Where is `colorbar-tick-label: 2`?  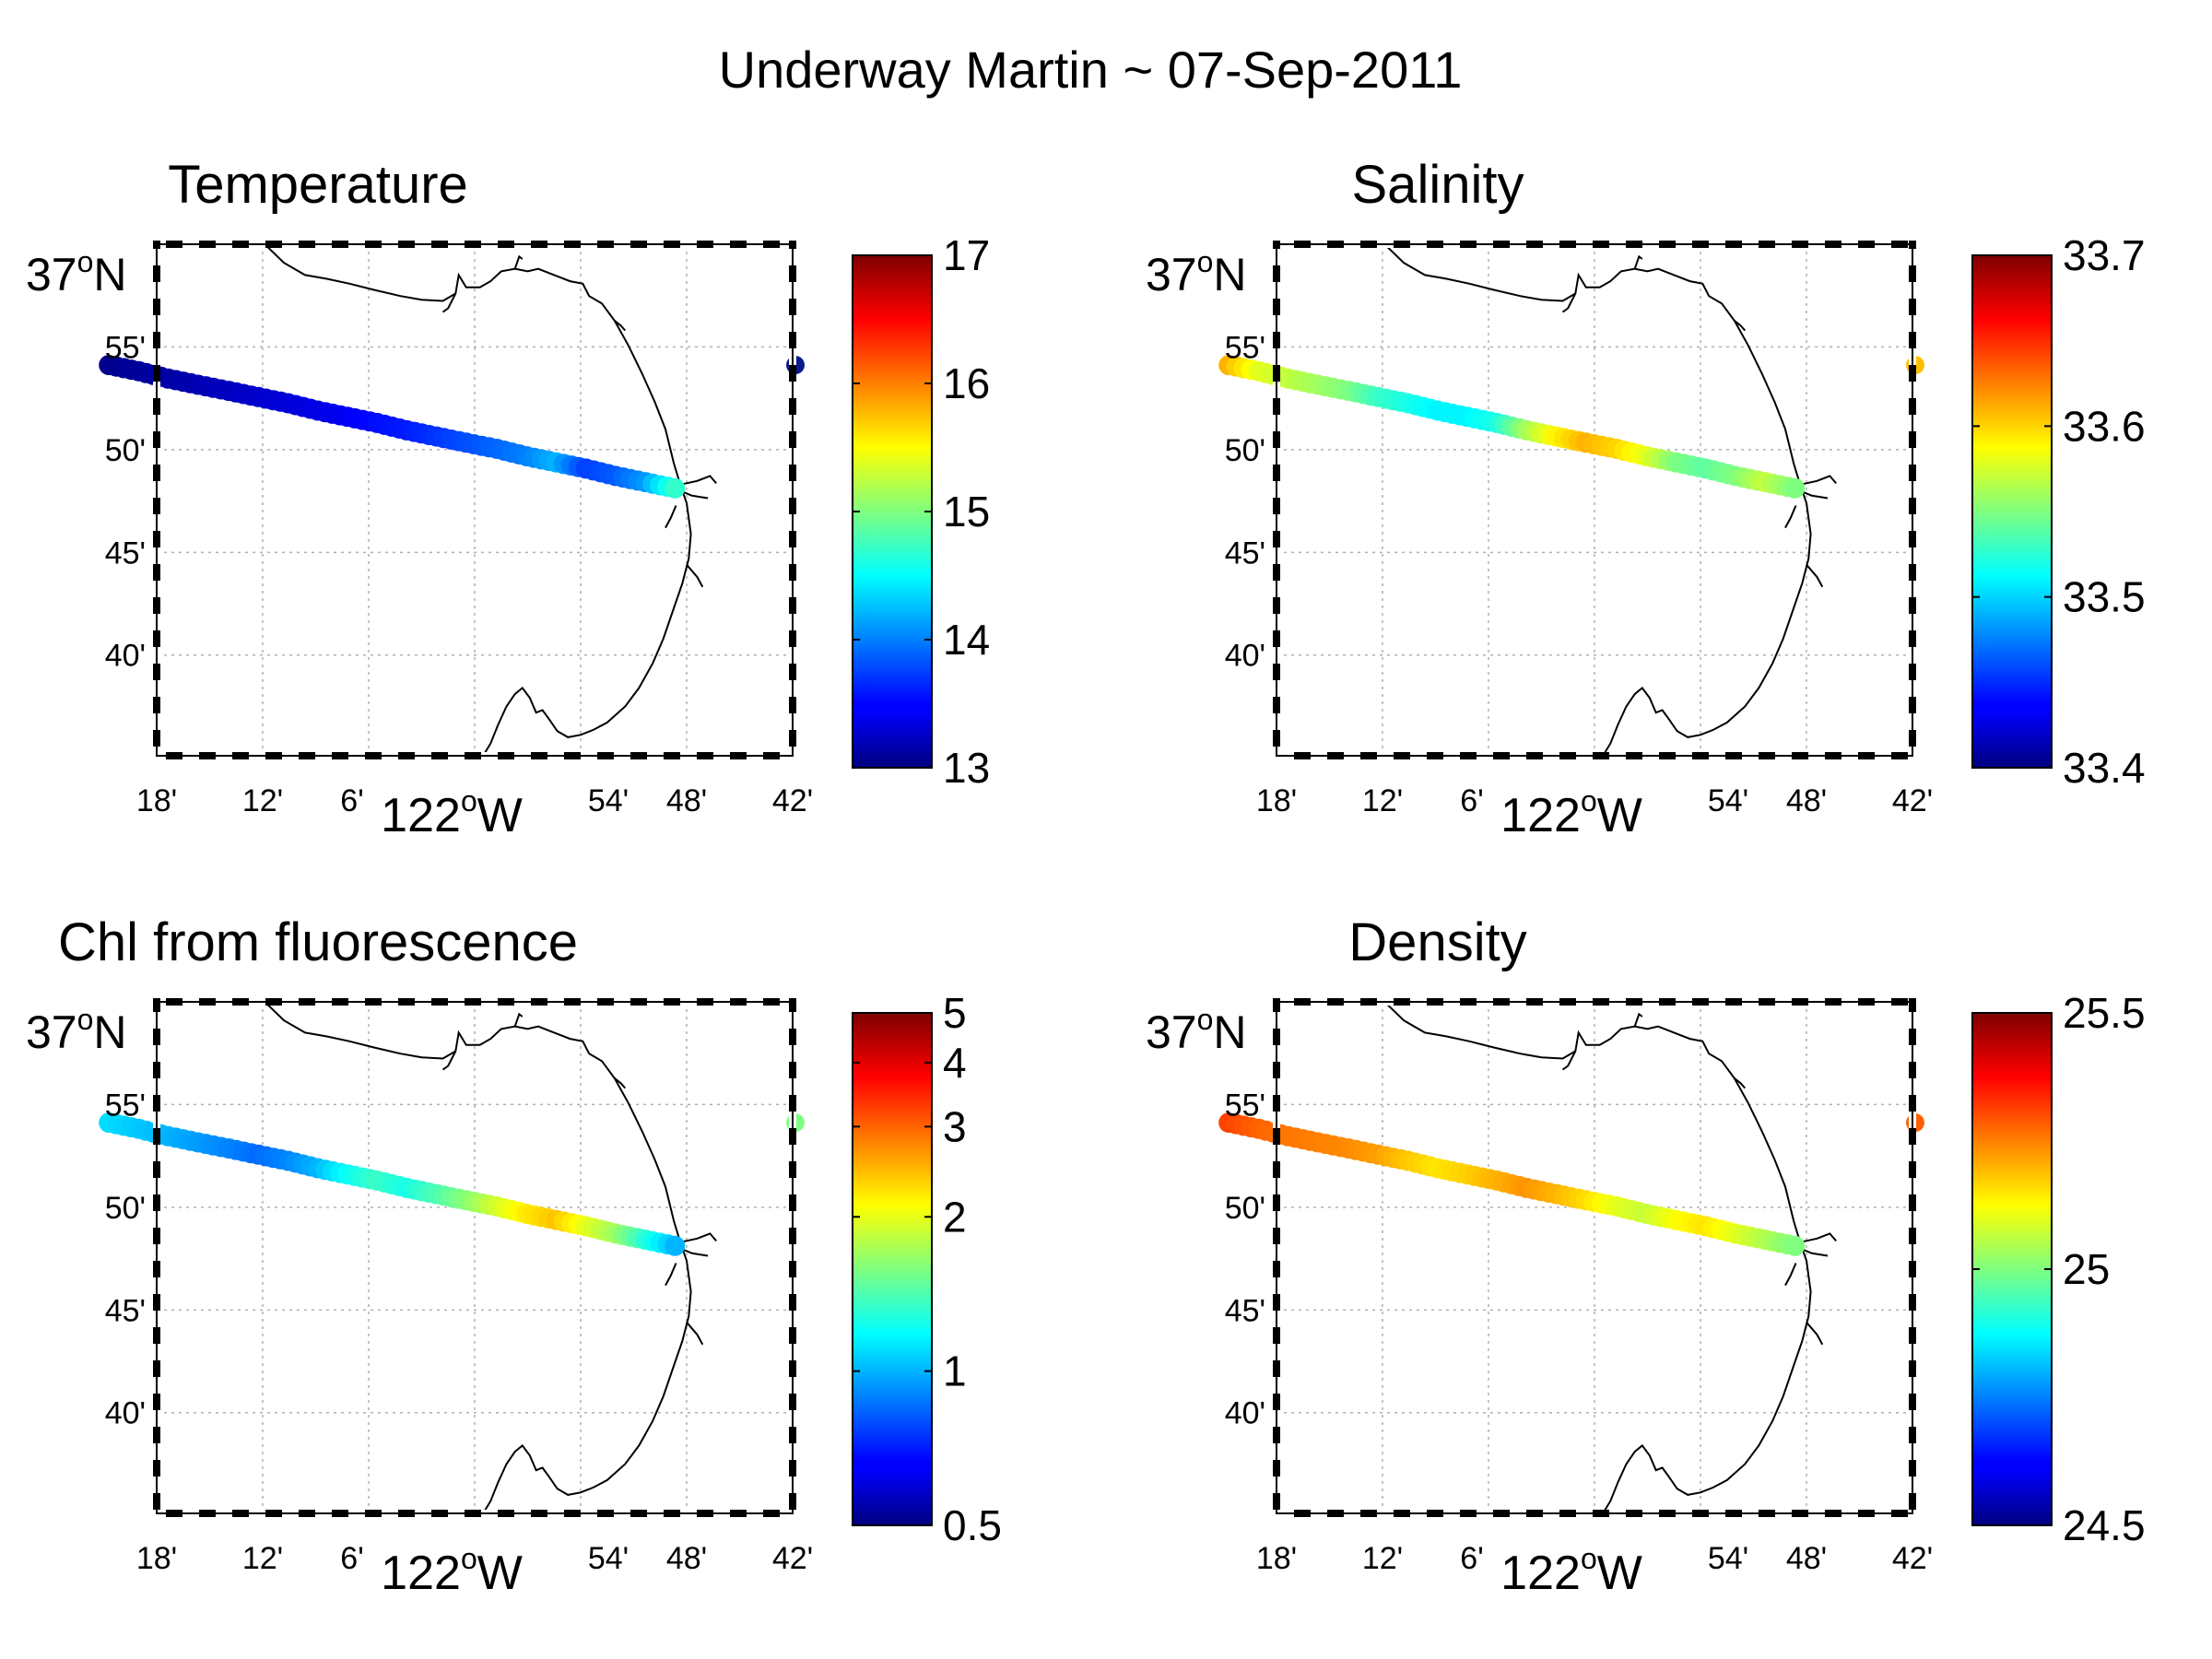
colorbar-tick-label: 2 is located at coordinates (955, 1217).